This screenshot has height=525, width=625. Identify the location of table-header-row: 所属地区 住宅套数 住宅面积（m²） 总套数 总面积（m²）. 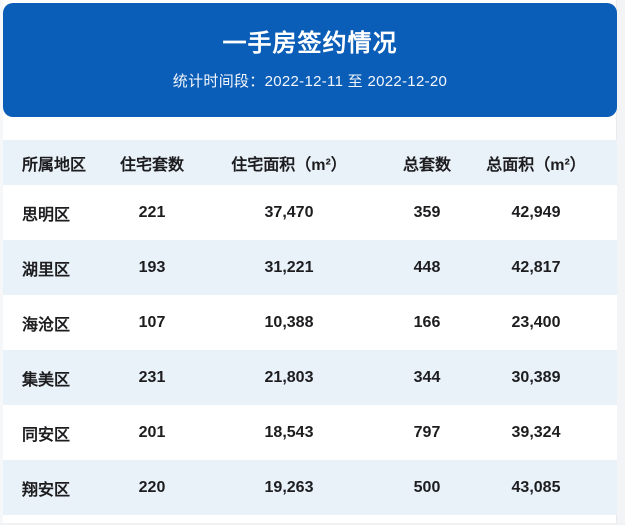
(310, 162).